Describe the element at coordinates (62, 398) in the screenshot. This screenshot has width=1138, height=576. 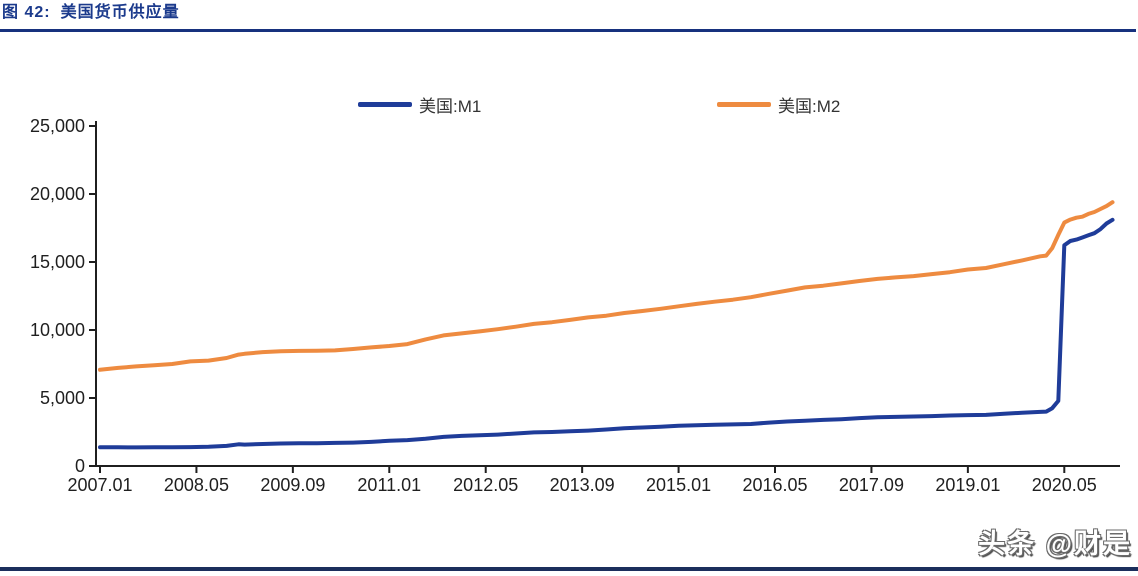
I see `y-axis-tick-label: 5,000` at that location.